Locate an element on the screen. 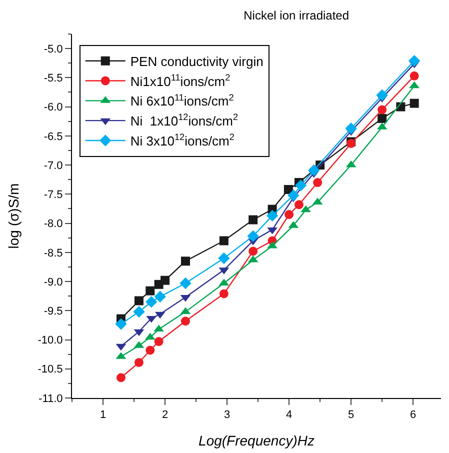  y-tick-label: -5.0 is located at coordinates (53, 49).